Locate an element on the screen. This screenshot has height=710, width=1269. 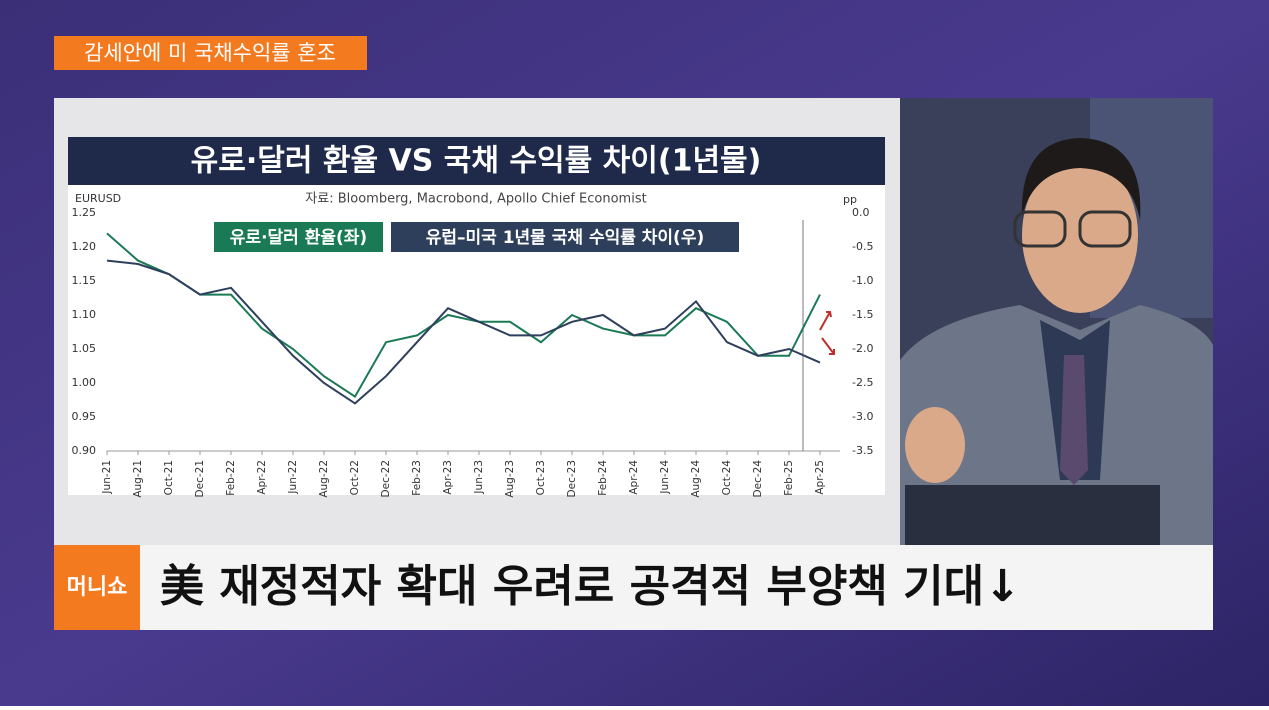
desk is located at coordinates (1032, 515).